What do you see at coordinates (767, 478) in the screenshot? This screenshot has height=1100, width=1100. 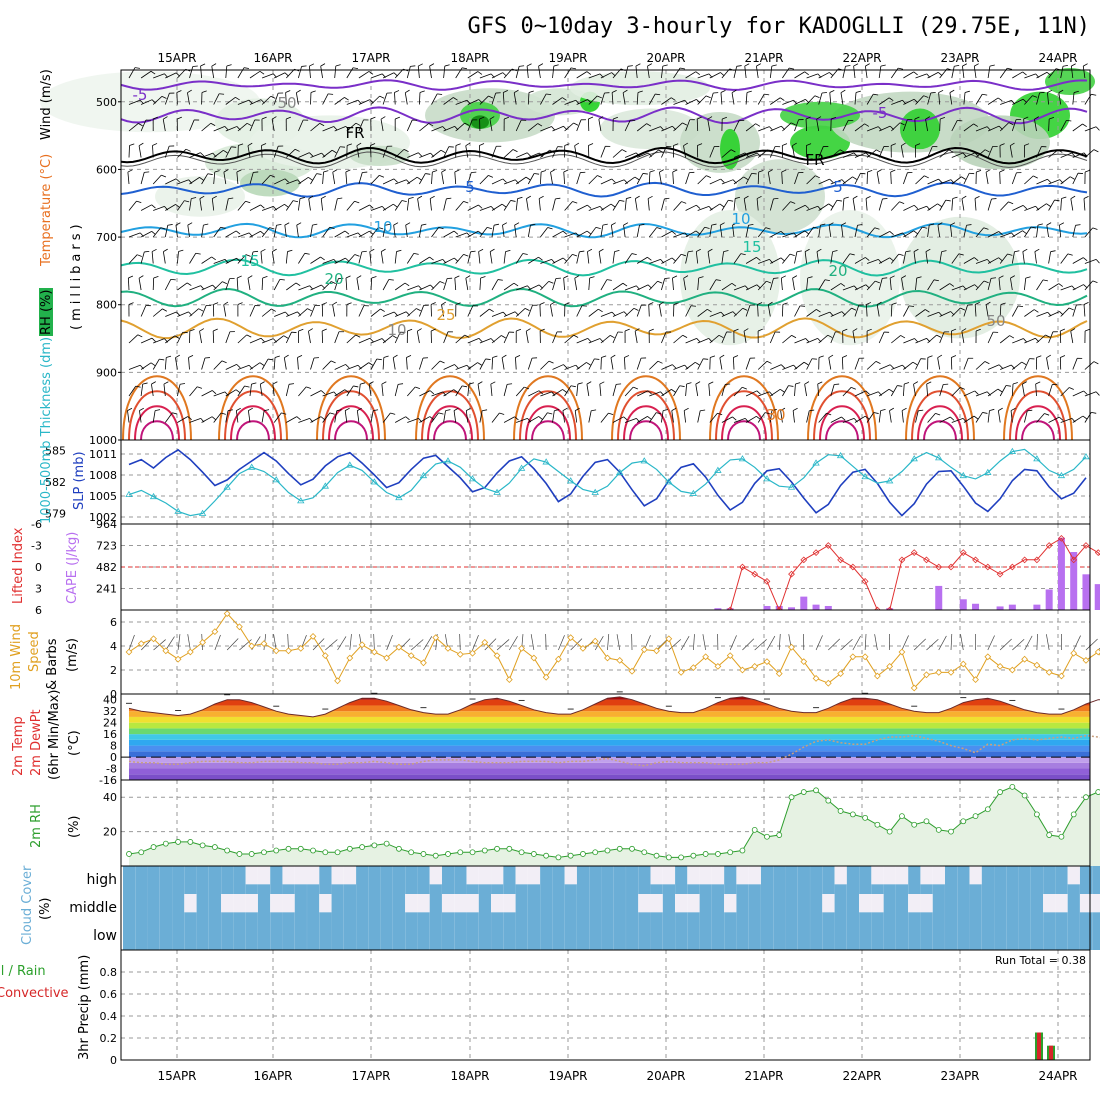 I see `thickness-marker` at bounding box center [767, 478].